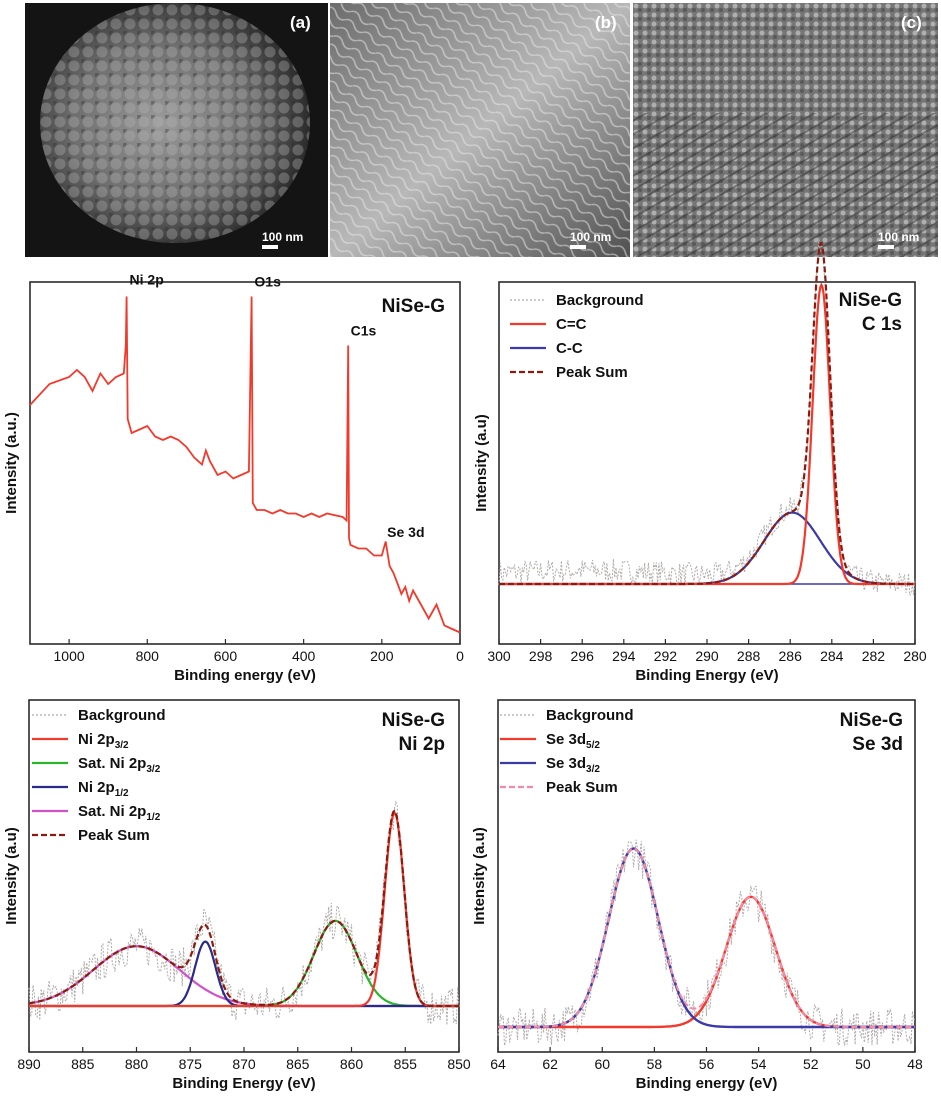 The width and height of the screenshot is (941, 1110). What do you see at coordinates (593, 745) in the screenshot?
I see `legend-label-subscript: 5/2` at bounding box center [593, 745].